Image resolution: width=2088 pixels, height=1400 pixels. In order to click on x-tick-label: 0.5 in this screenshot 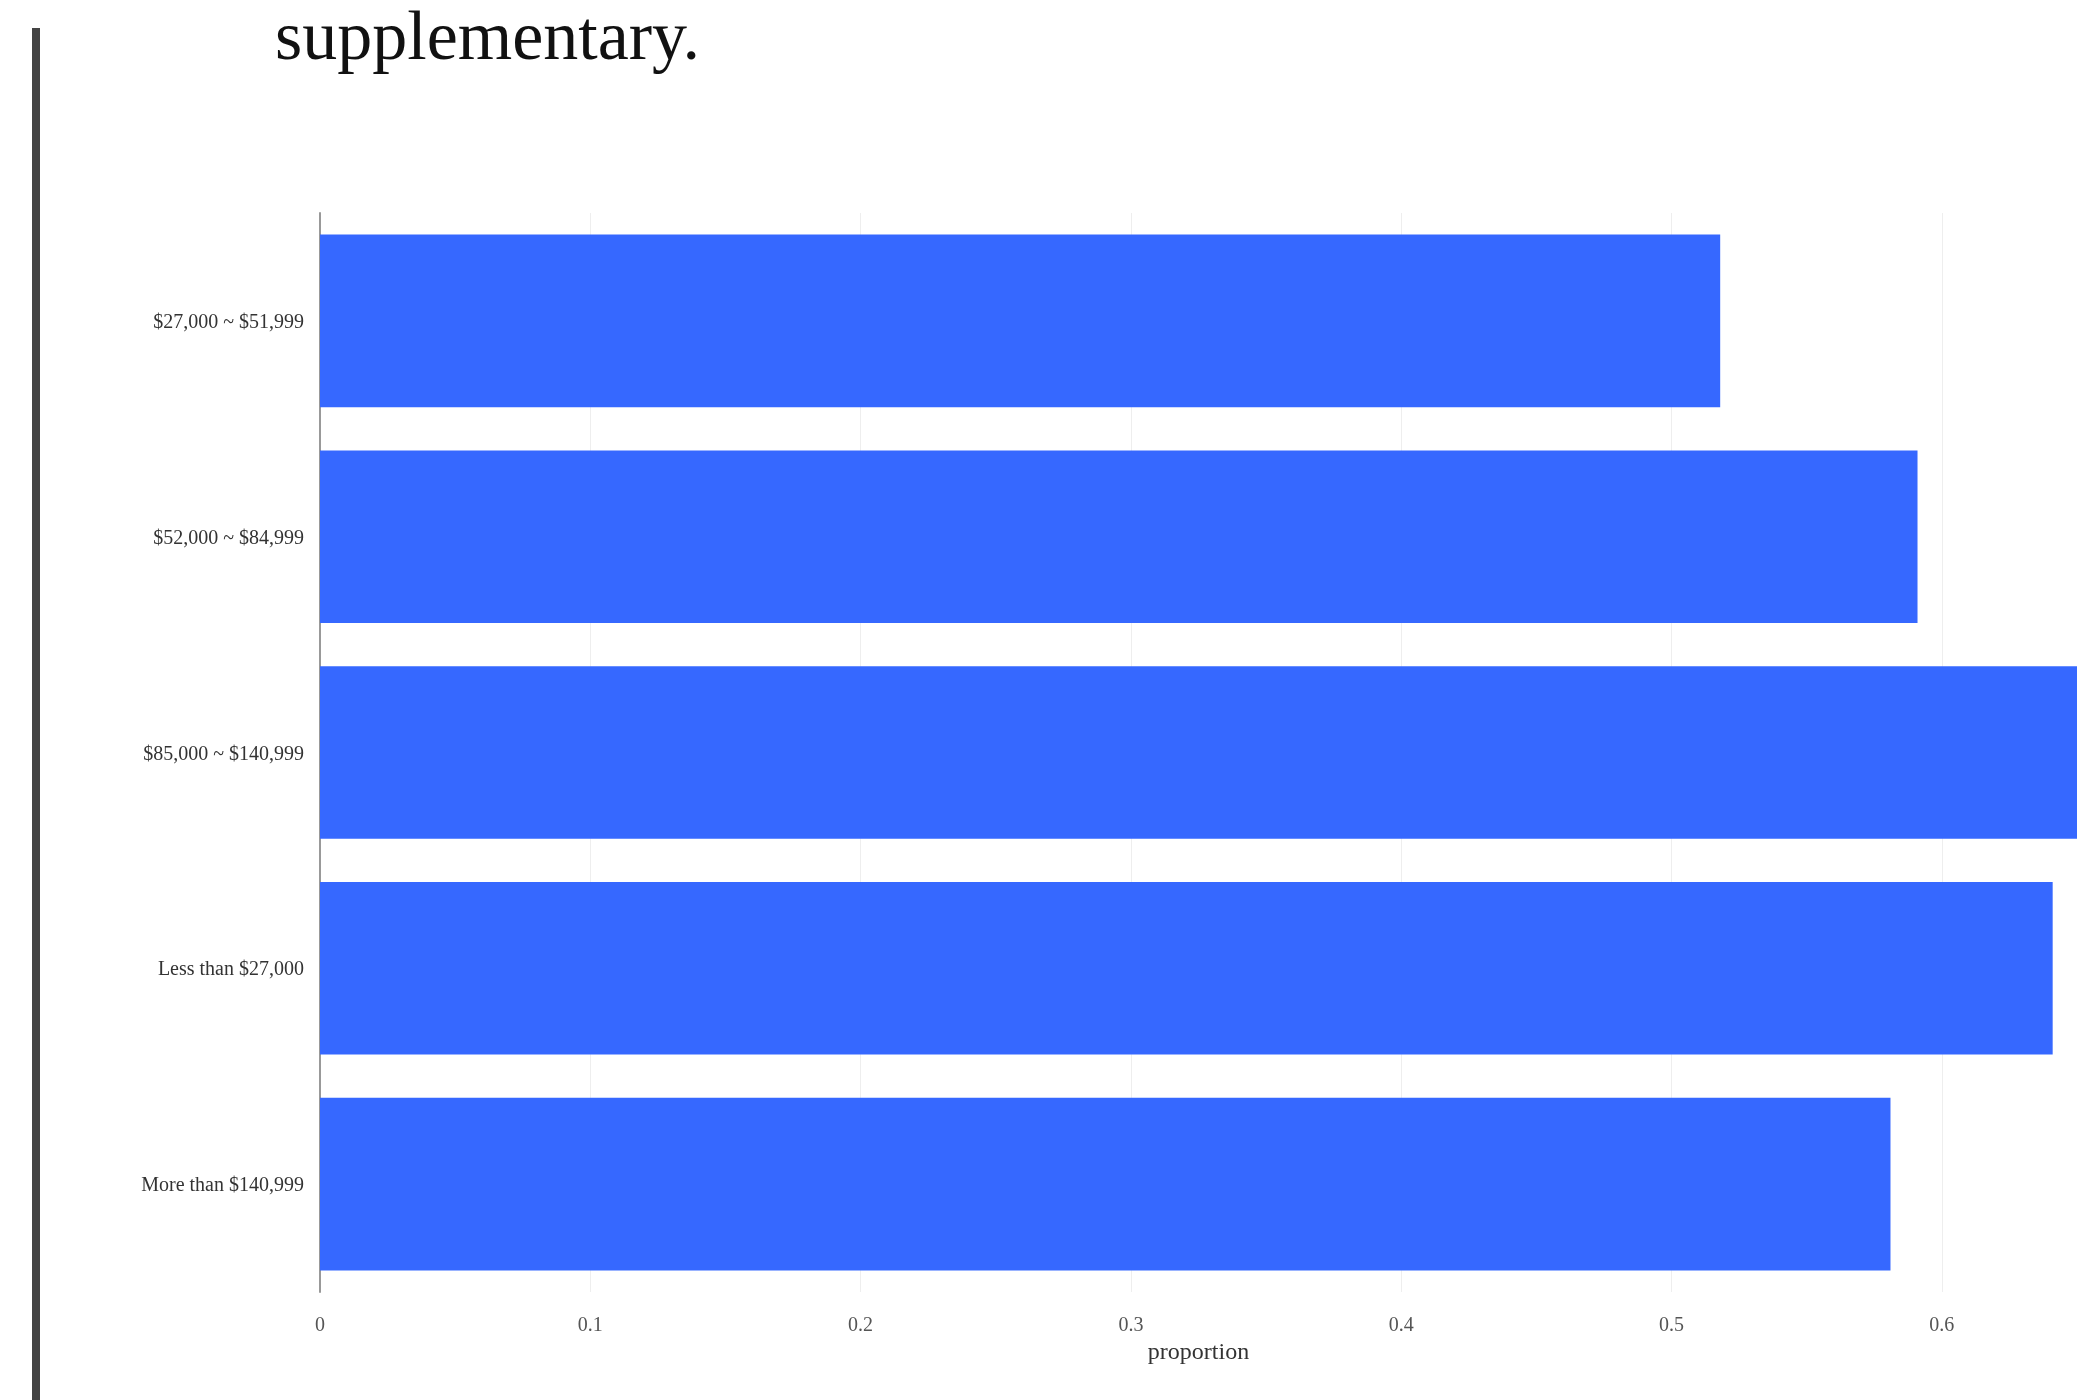, I will do `click(1672, 1324)`.